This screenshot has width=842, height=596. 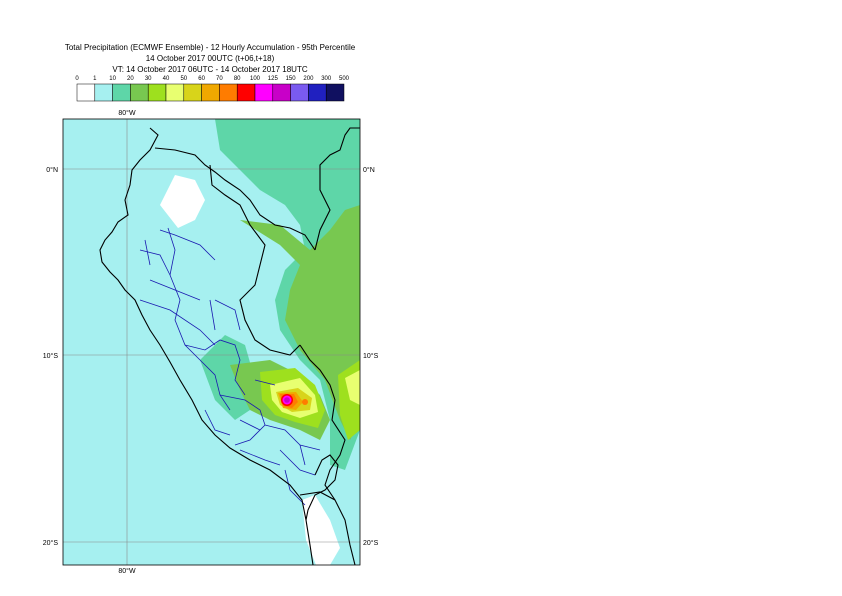 What do you see at coordinates (112, 79) in the screenshot?
I see `legend-threshold-label: 10` at bounding box center [112, 79].